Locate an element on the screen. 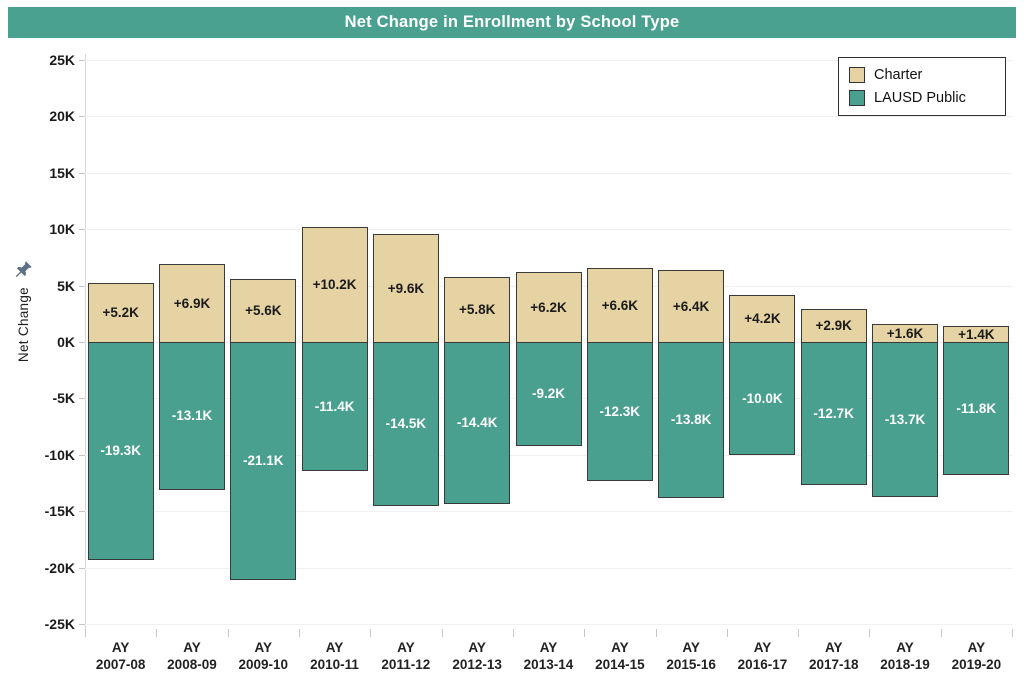  y-tick-label--20K: -20K is located at coordinates (59, 567).